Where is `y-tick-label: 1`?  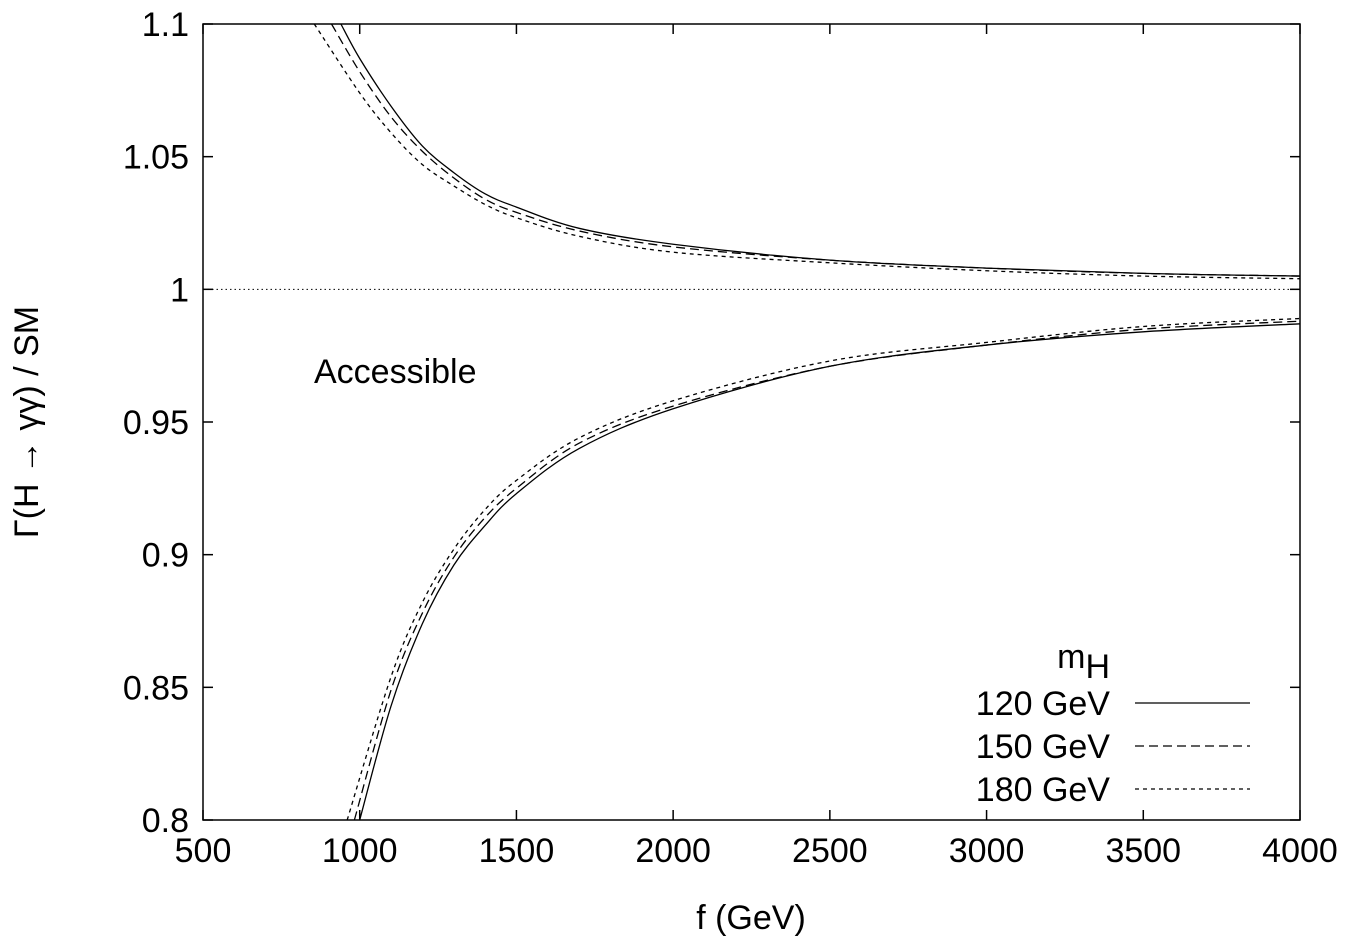
y-tick-label: 1 is located at coordinates (179, 290).